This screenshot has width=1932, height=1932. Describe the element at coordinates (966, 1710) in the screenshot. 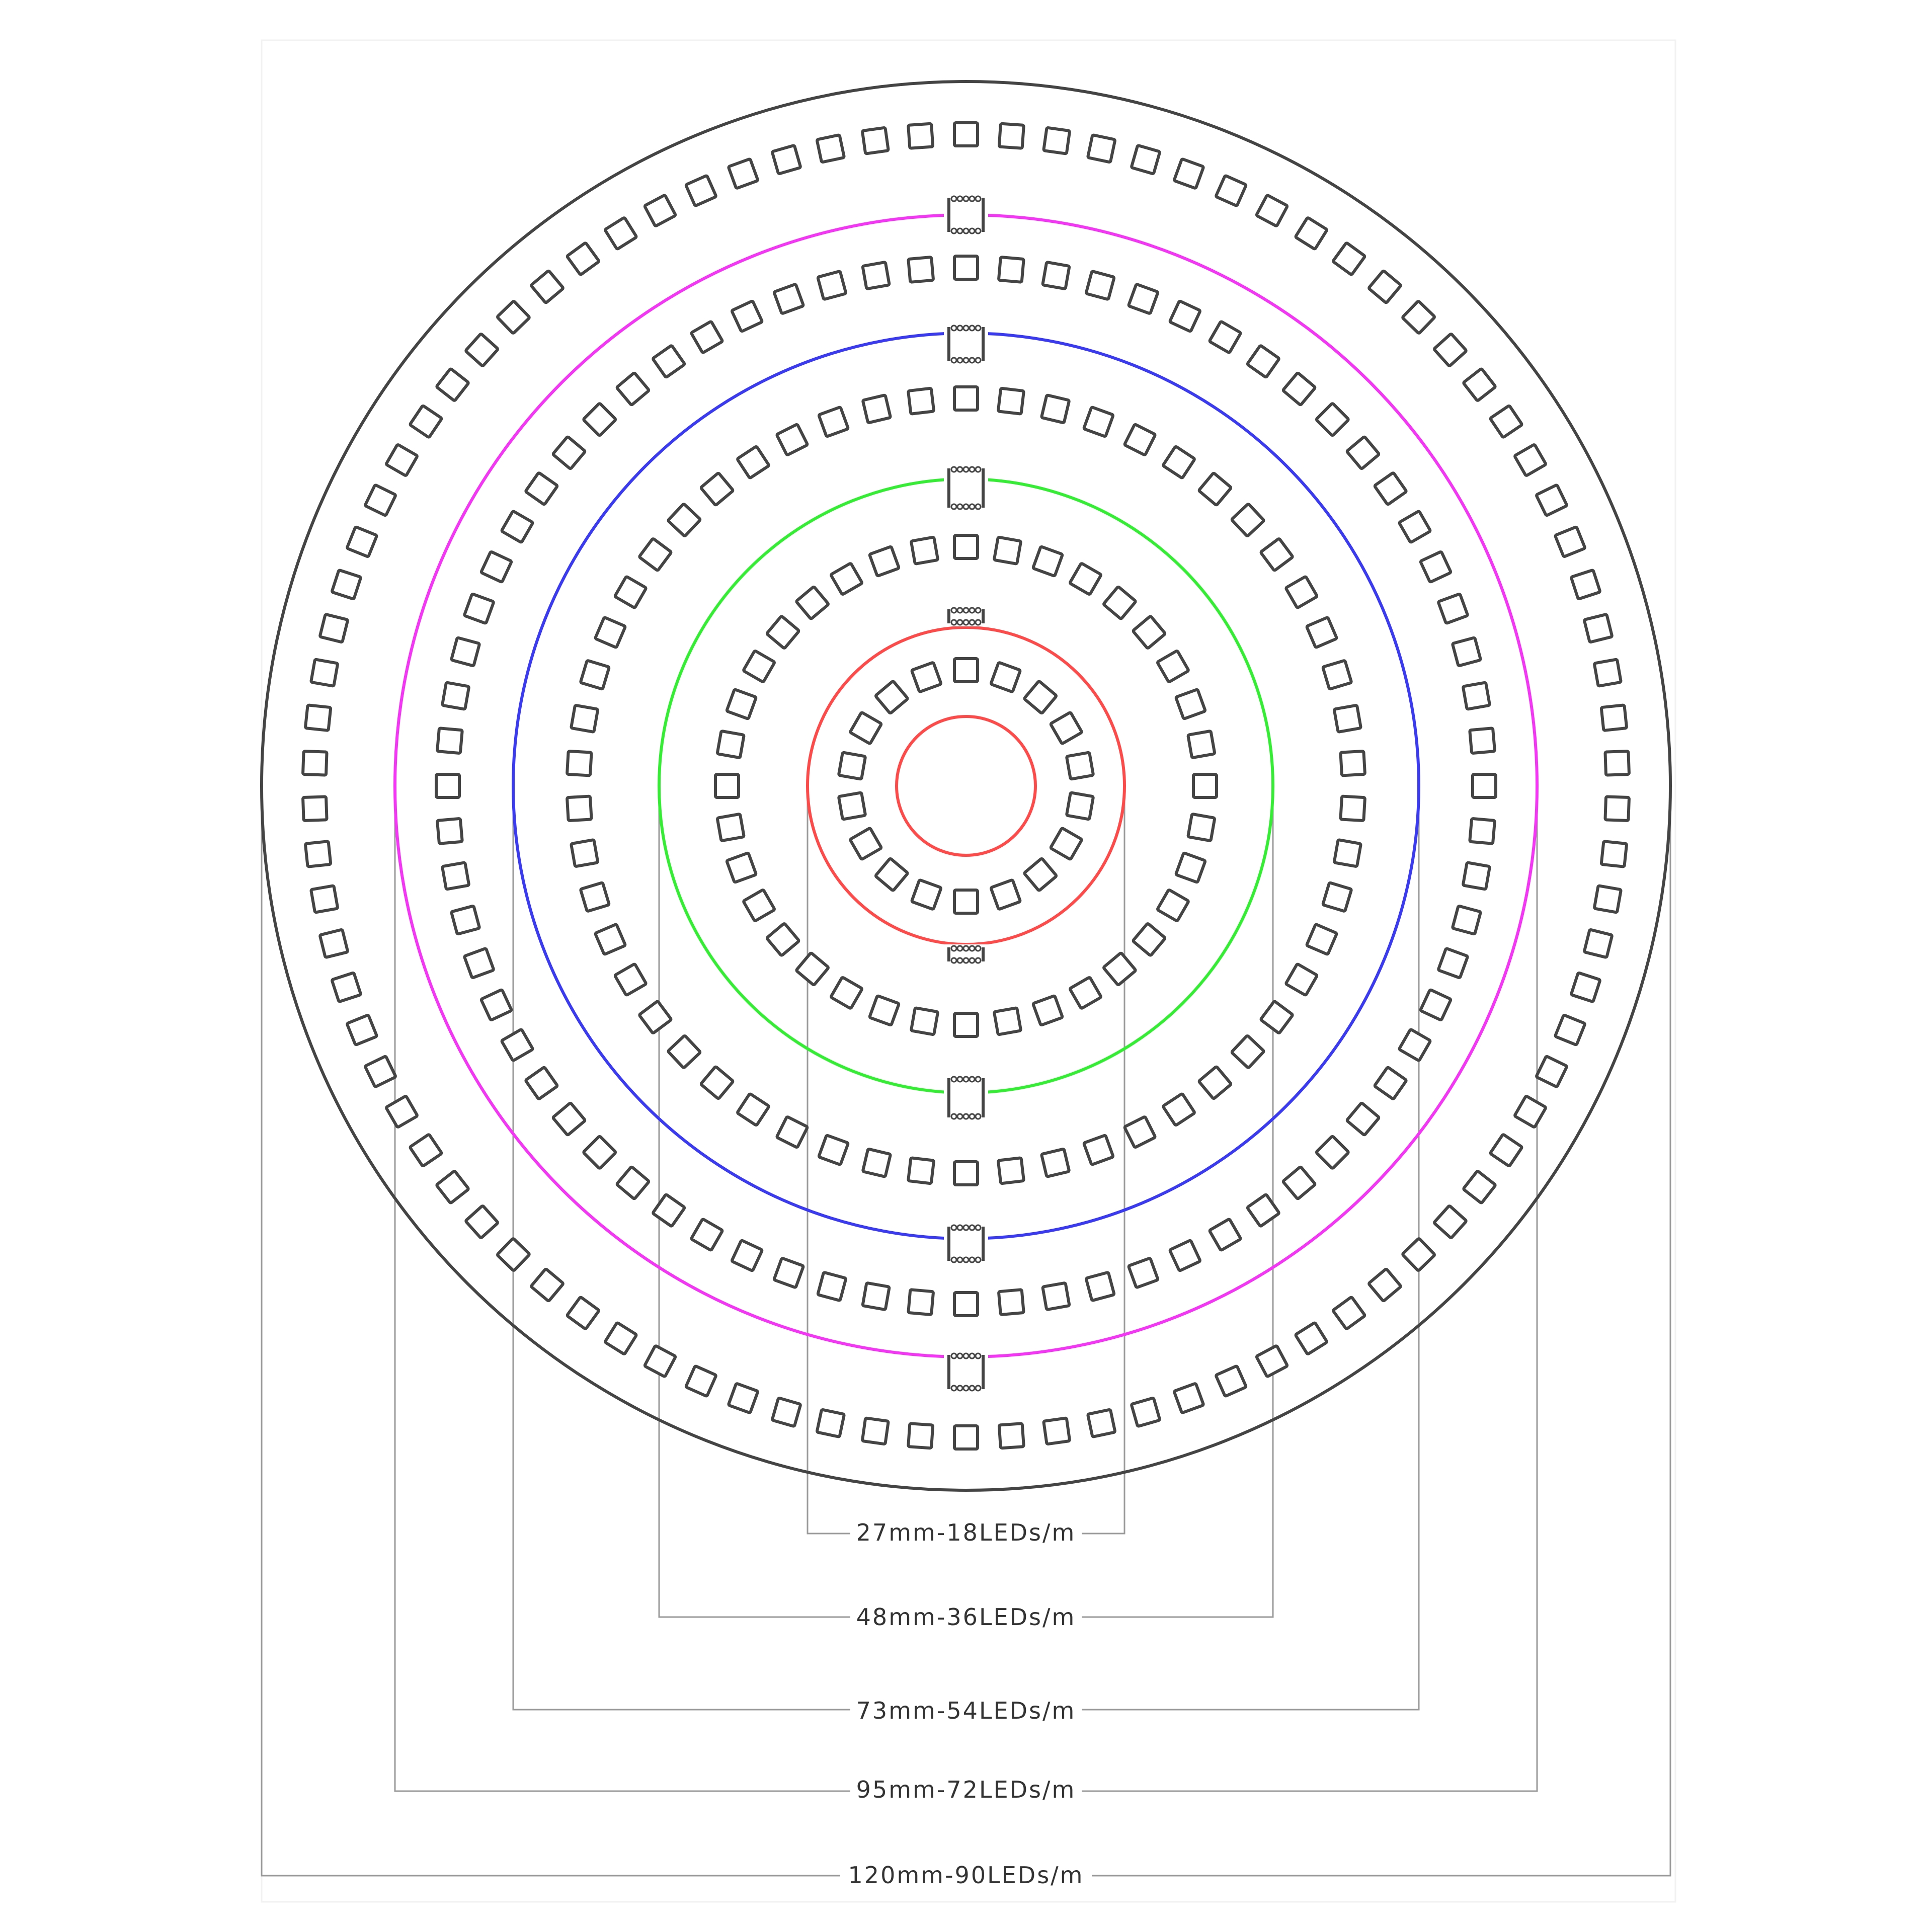

I see `label-ring-73: 73mm-54LEDs/m` at that location.